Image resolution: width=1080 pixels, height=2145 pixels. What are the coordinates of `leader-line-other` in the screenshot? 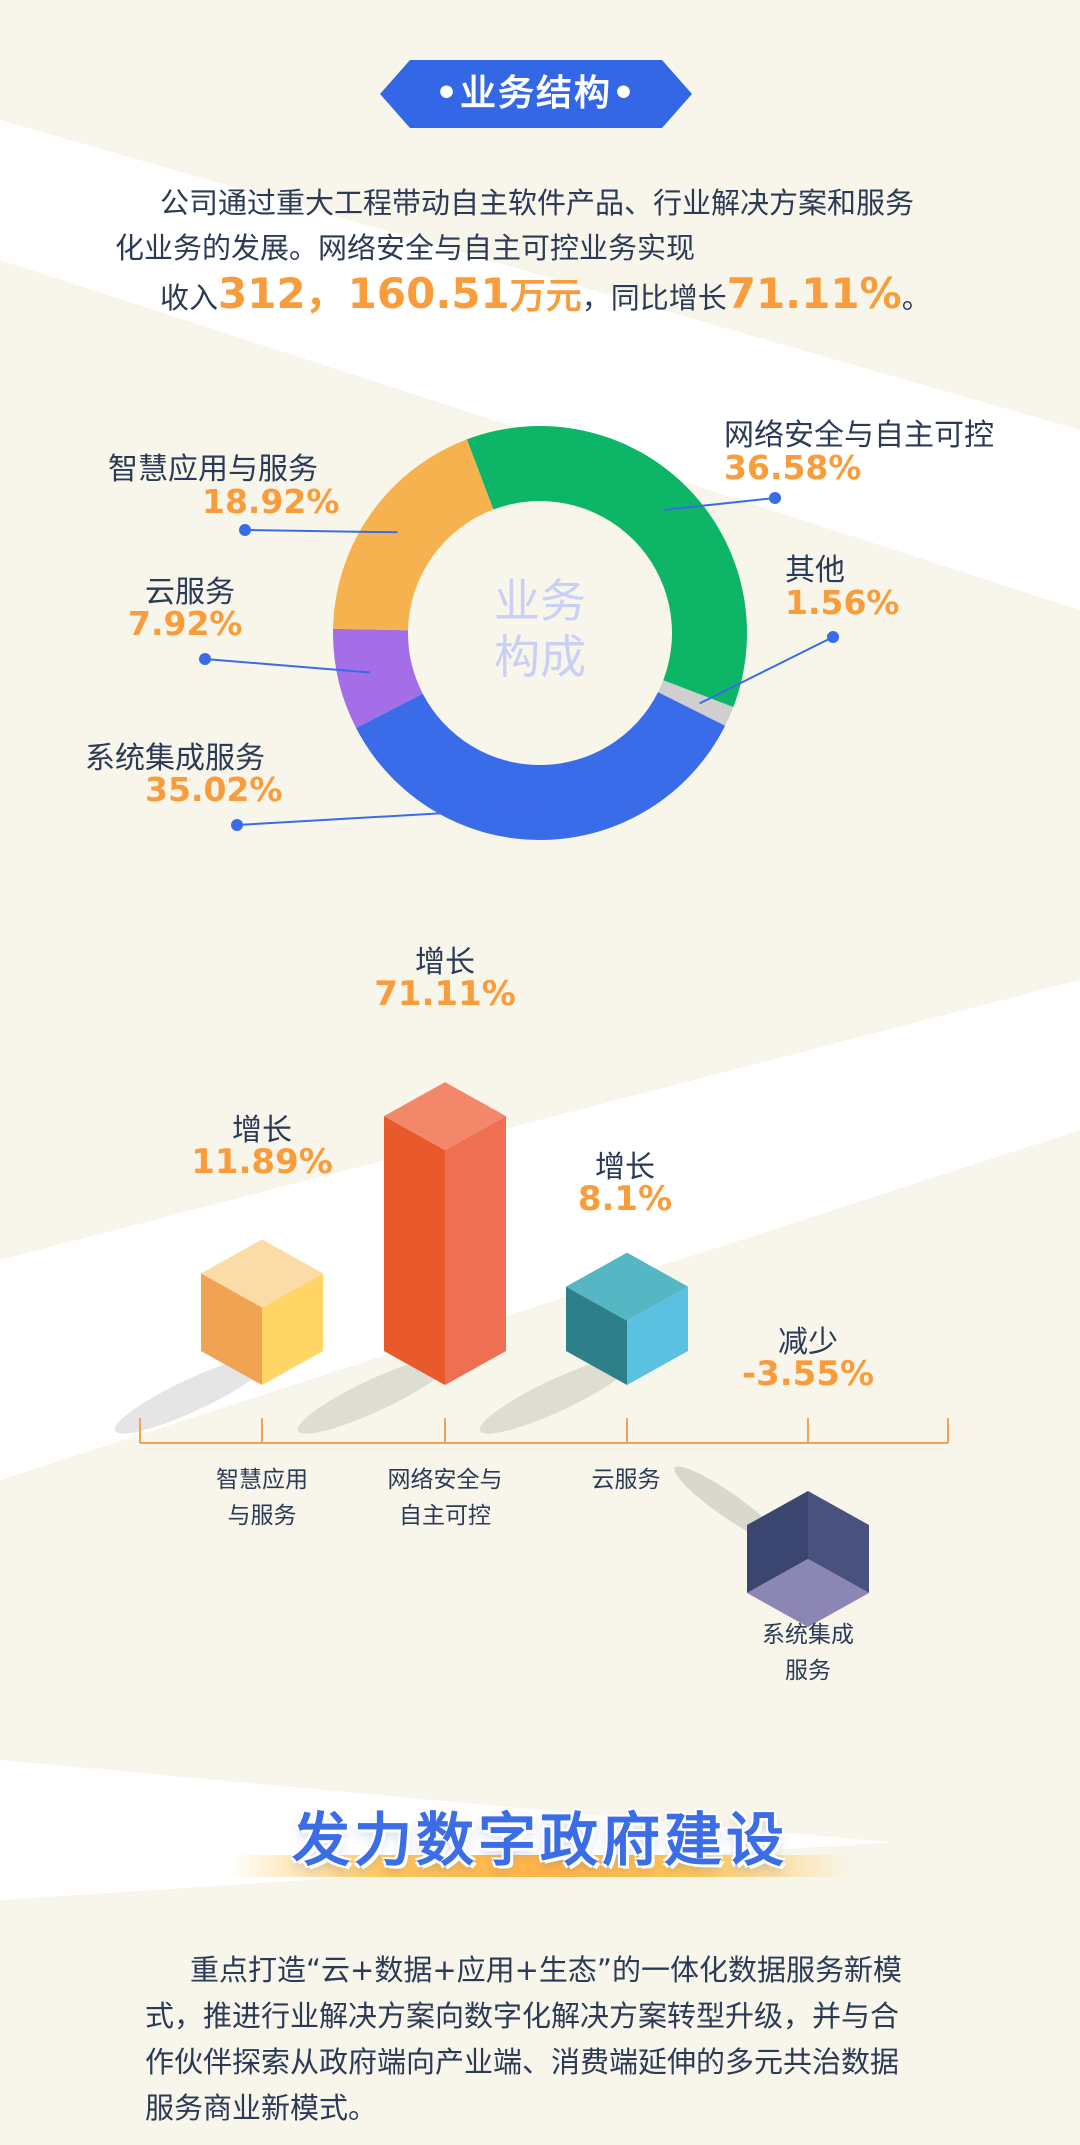 It's located at (766, 670).